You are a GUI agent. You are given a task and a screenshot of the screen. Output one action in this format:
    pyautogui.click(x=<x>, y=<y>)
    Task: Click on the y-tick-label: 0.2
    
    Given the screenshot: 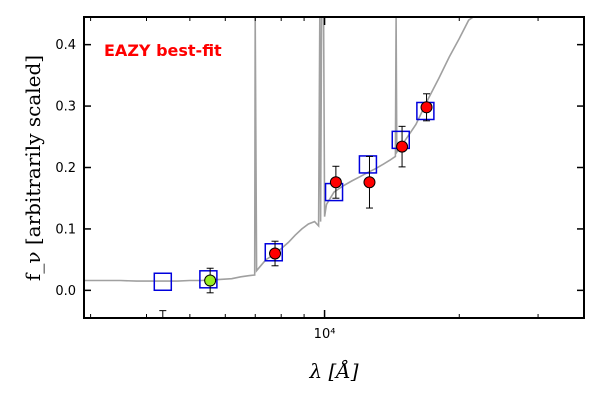 What is the action you would take?
    pyautogui.click(x=65, y=168)
    